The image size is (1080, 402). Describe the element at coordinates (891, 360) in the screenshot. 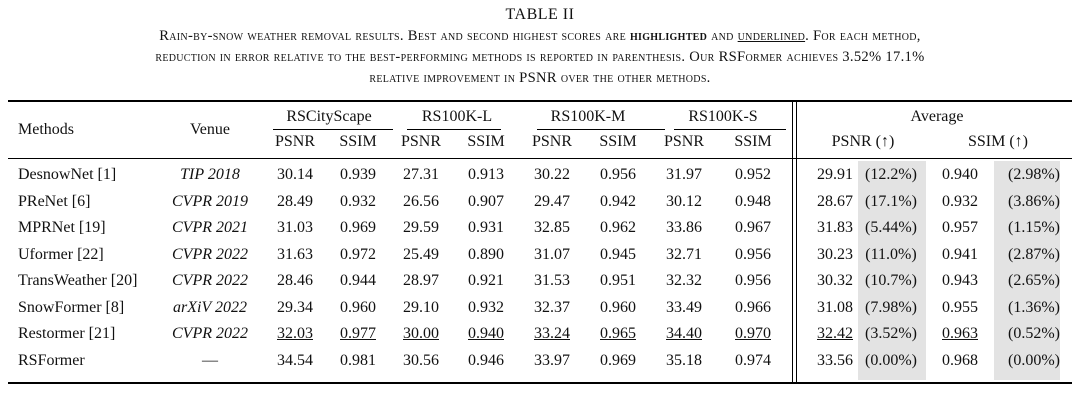

I see `avg-psnr-rel: (0.00%)` at that location.